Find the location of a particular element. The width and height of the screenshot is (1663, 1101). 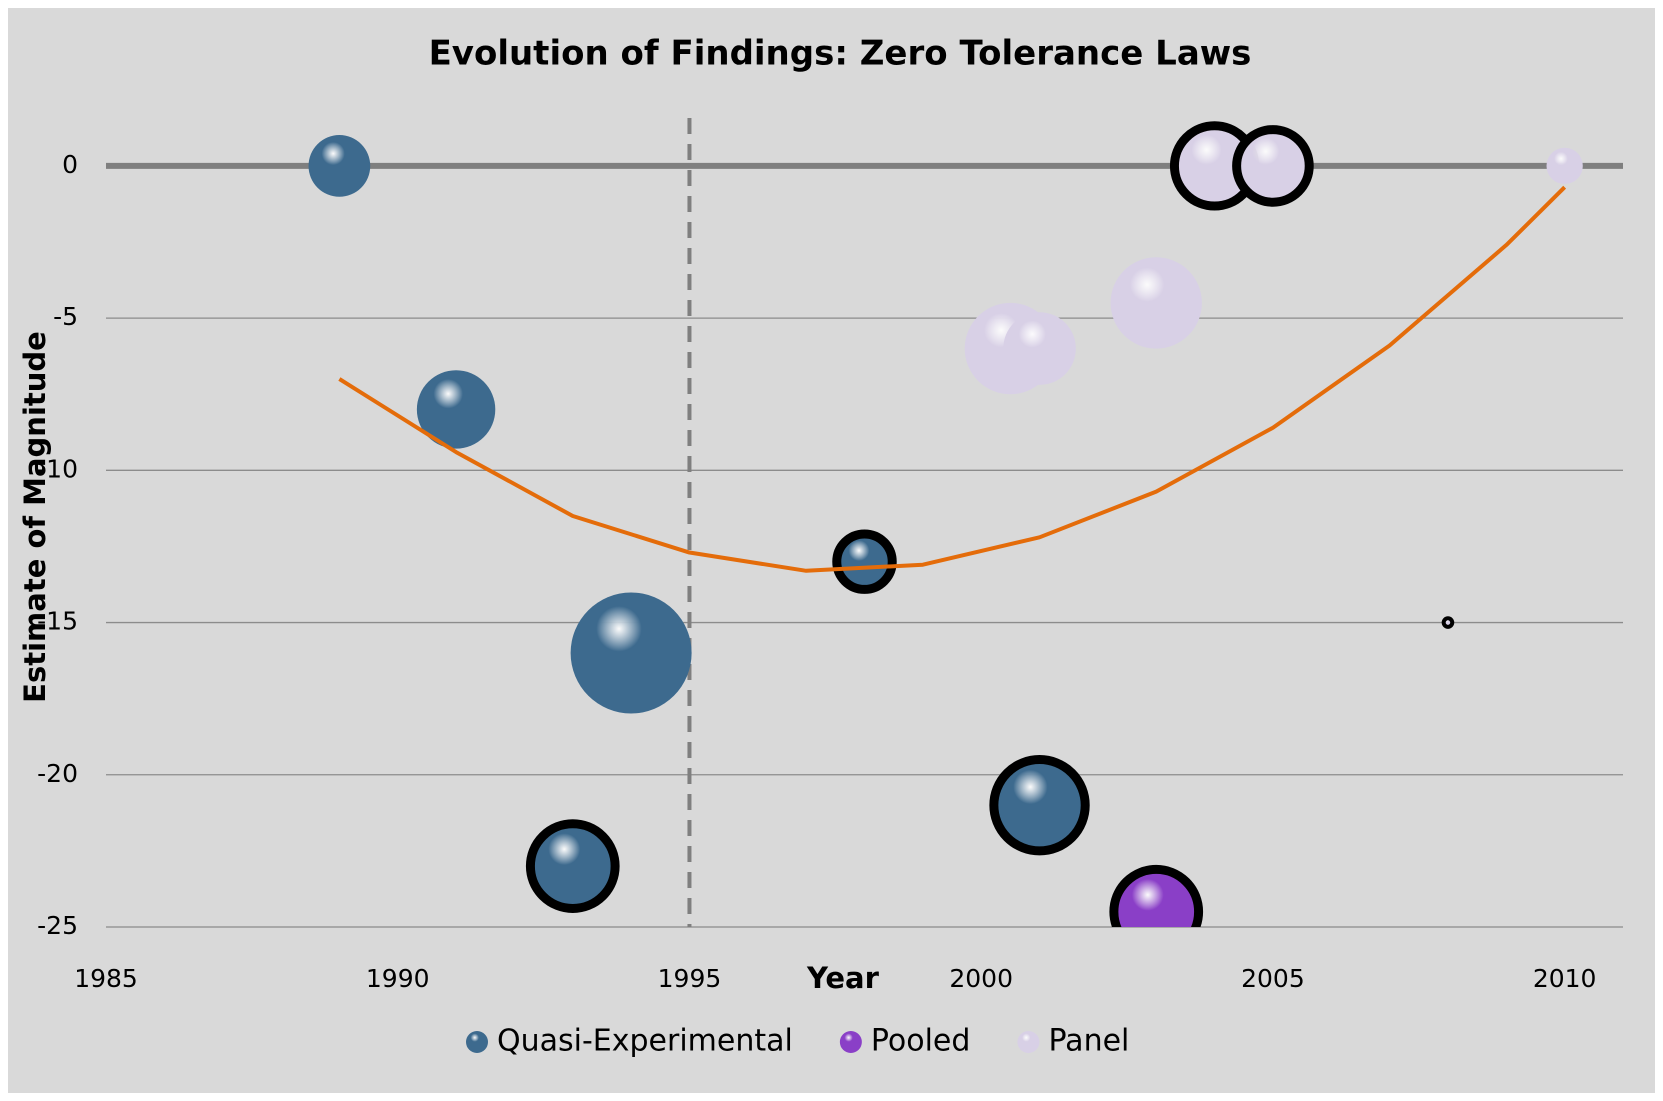

x-tick-label: 2010 is located at coordinates (1565, 978).